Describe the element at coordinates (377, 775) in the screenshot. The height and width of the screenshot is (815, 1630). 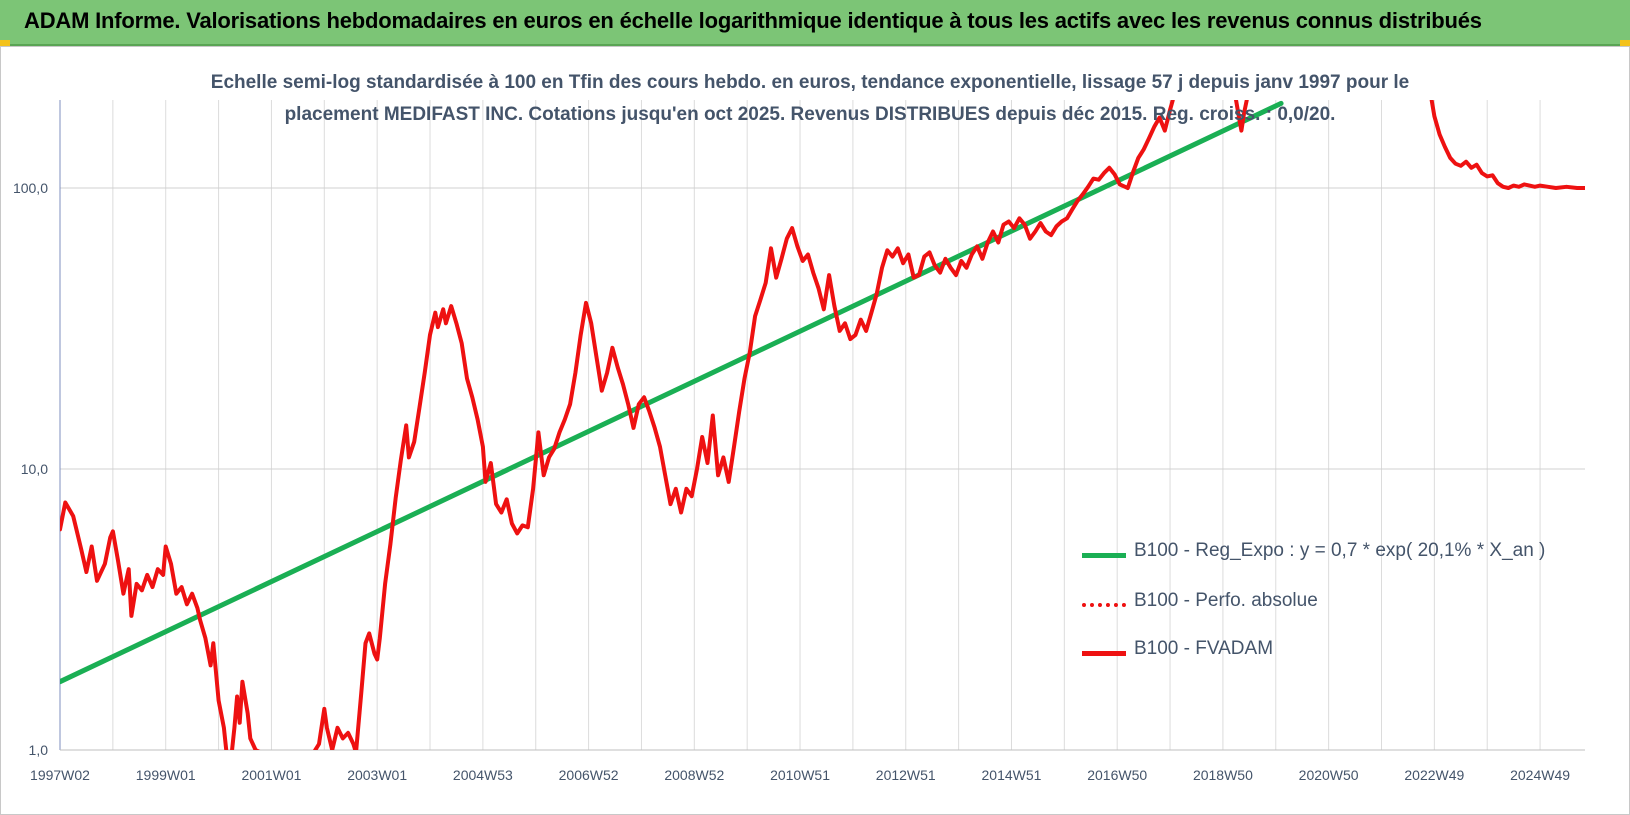
I see `x-tick-label: 2003W01` at that location.